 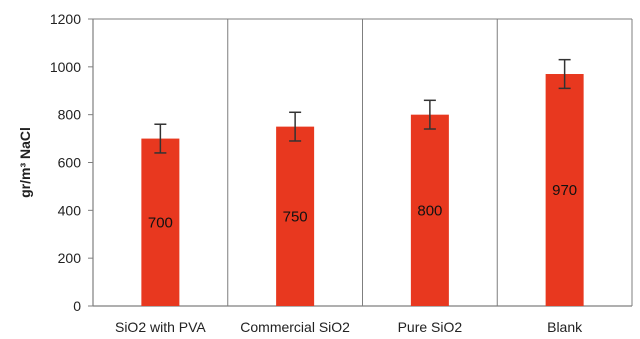 I want to click on data-label: 970, so click(x=564, y=190).